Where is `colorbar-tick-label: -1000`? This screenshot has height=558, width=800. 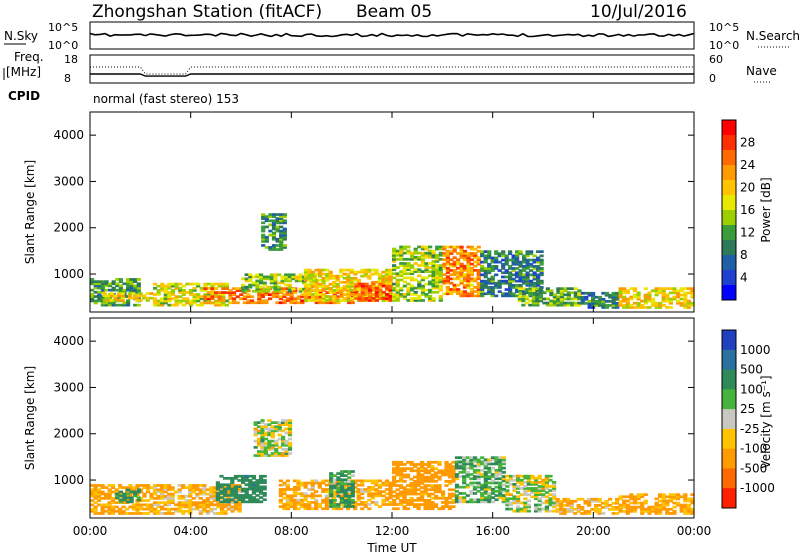 colorbar-tick-label: -1000 is located at coordinates (757, 488).